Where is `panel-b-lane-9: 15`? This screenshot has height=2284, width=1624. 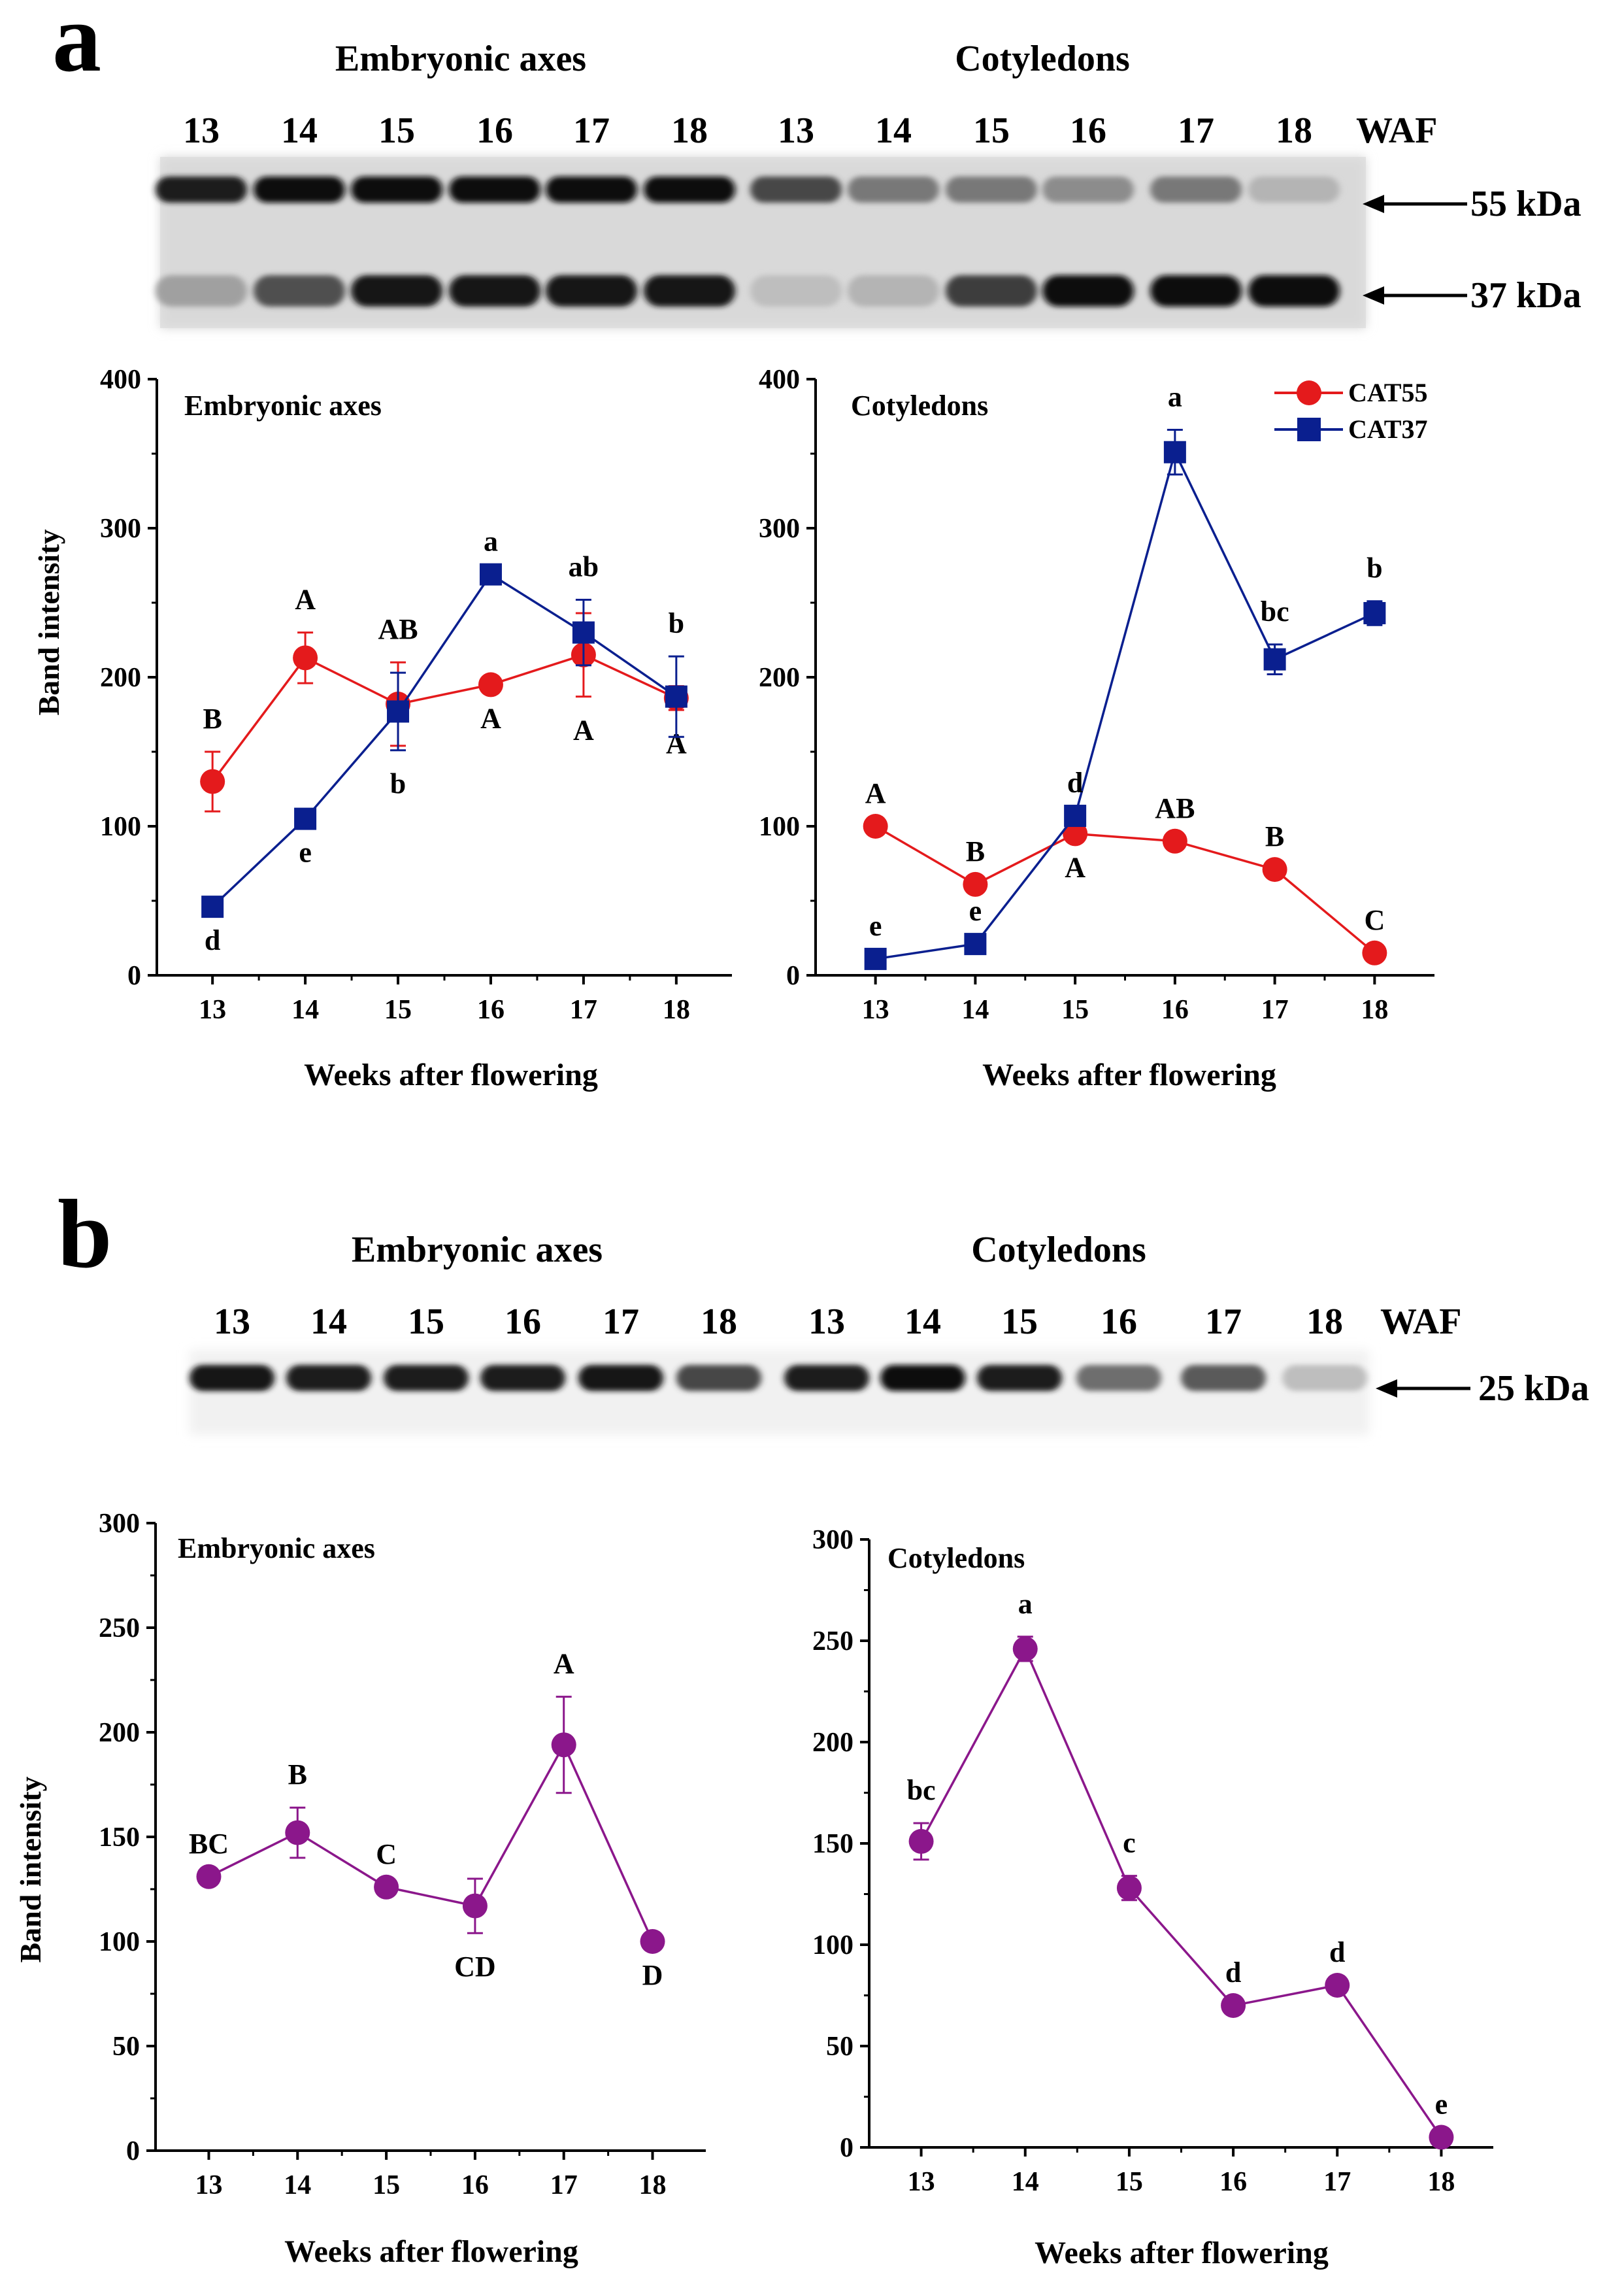 panel-b-lane-9: 15 is located at coordinates (1019, 1322).